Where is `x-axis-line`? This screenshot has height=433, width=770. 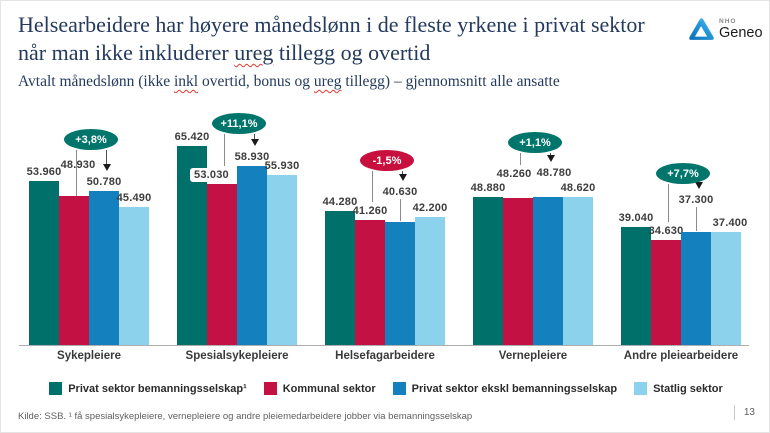
x-axis-line is located at coordinates (384, 345).